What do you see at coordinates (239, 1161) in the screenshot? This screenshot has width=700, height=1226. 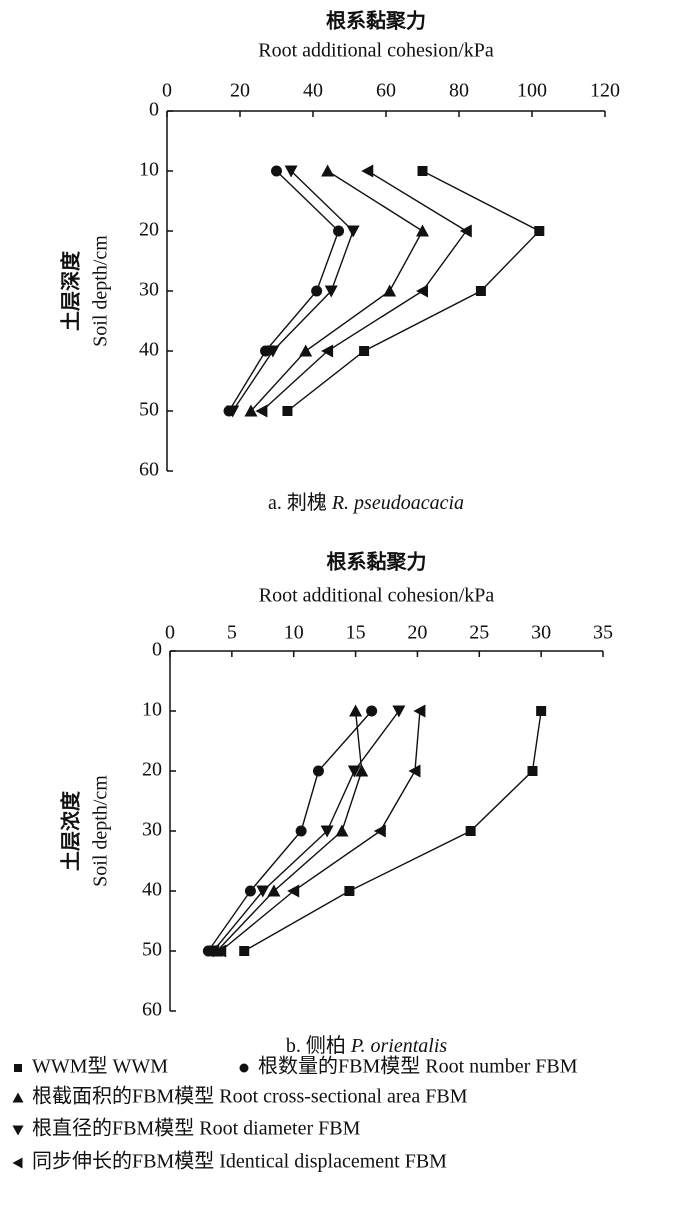 I see `legend-label: 同步伸长的FBM模型 Identical displacement FBM` at bounding box center [239, 1161].